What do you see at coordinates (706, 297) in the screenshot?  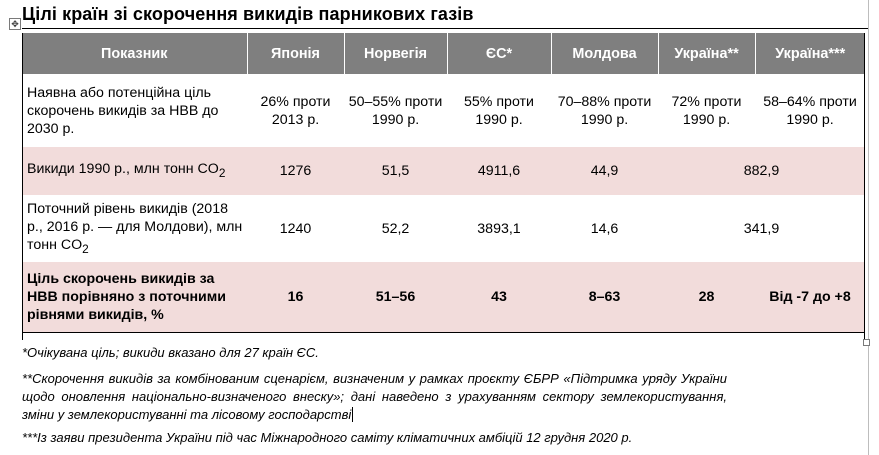 I see `cell-ukraine-scenario-goal: 28` at bounding box center [706, 297].